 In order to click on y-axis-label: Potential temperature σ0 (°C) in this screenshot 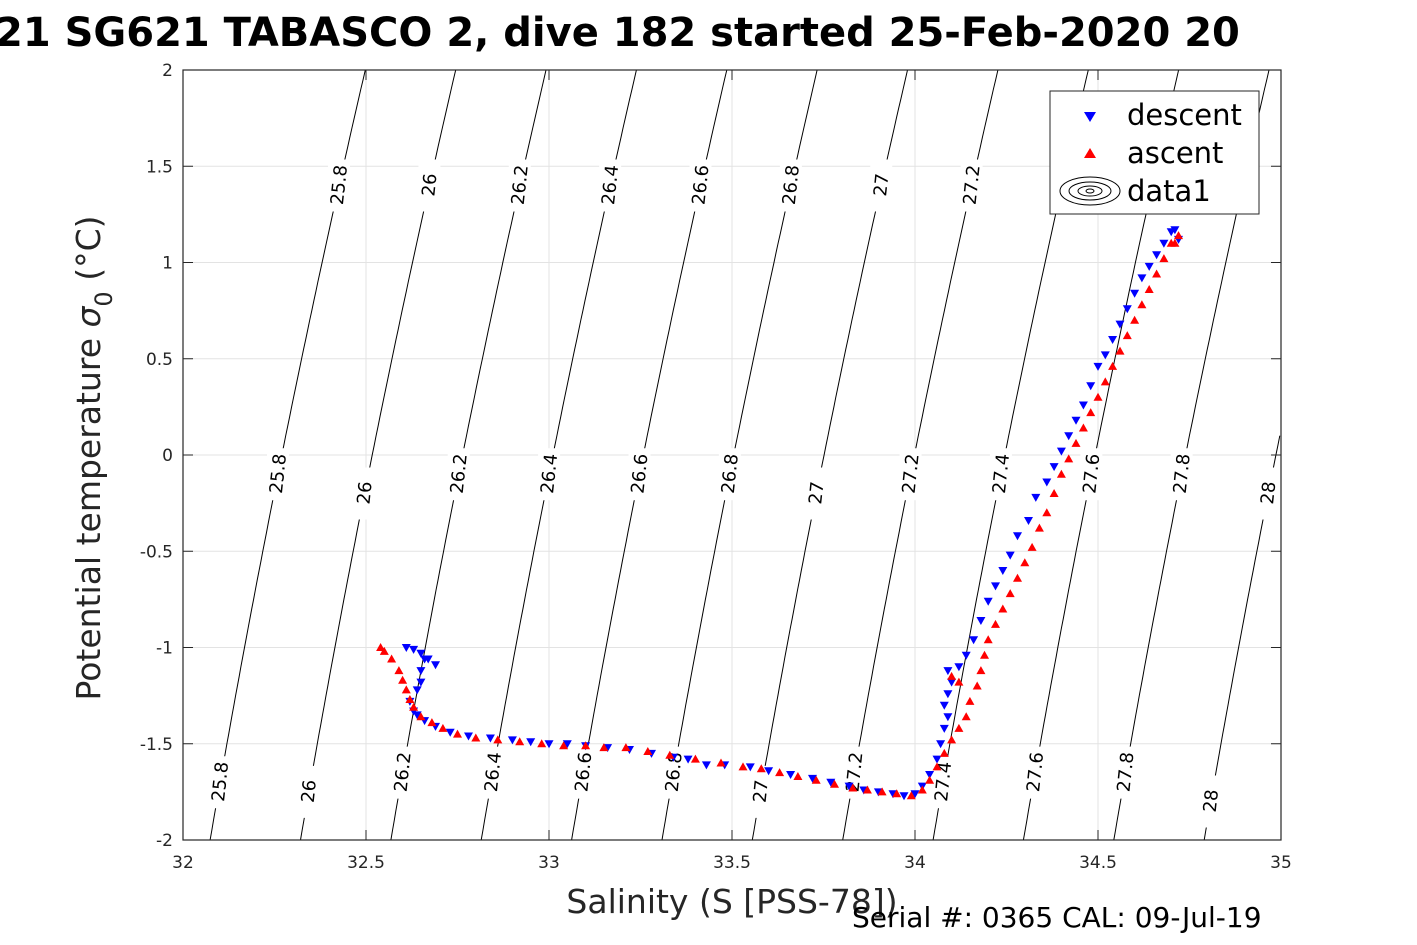, I will do `click(93, 458)`.